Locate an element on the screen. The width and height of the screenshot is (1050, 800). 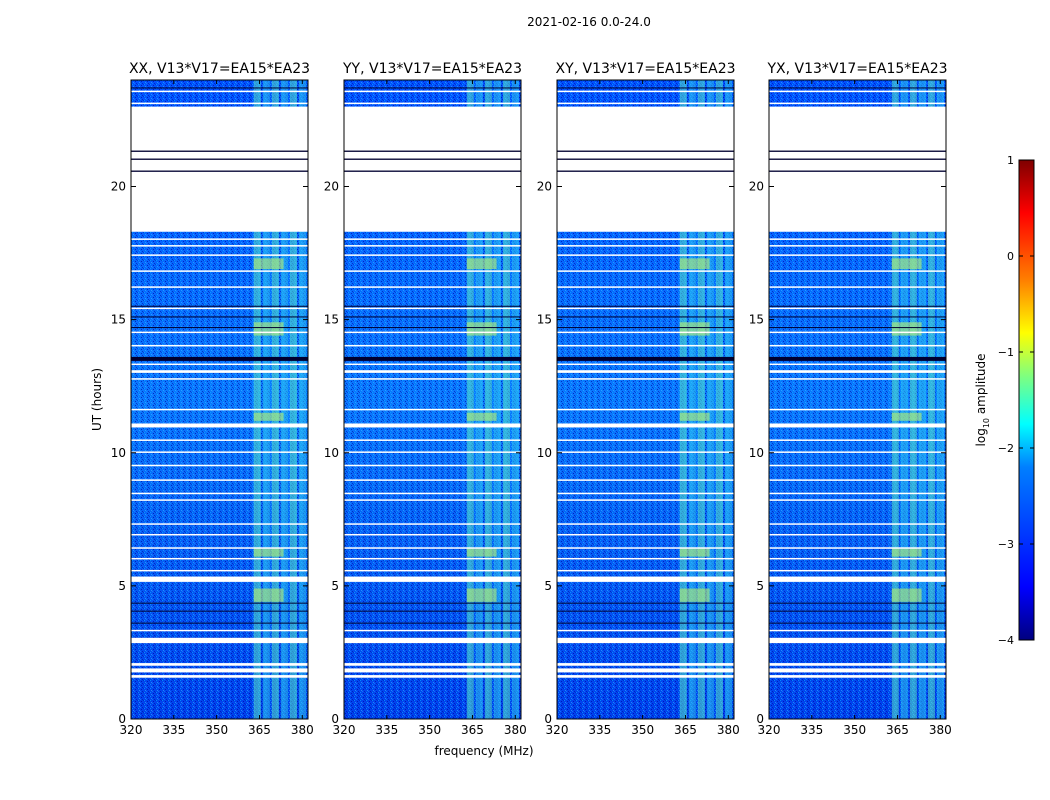
figure-title: 2021-02-16 0.0-24.0 is located at coordinates (589, 22).